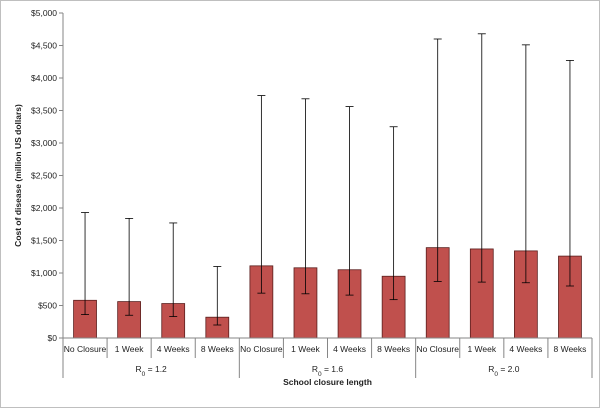 Image resolution: width=600 pixels, height=408 pixels. I want to click on y-tick-label: $2,500, so click(44, 176).